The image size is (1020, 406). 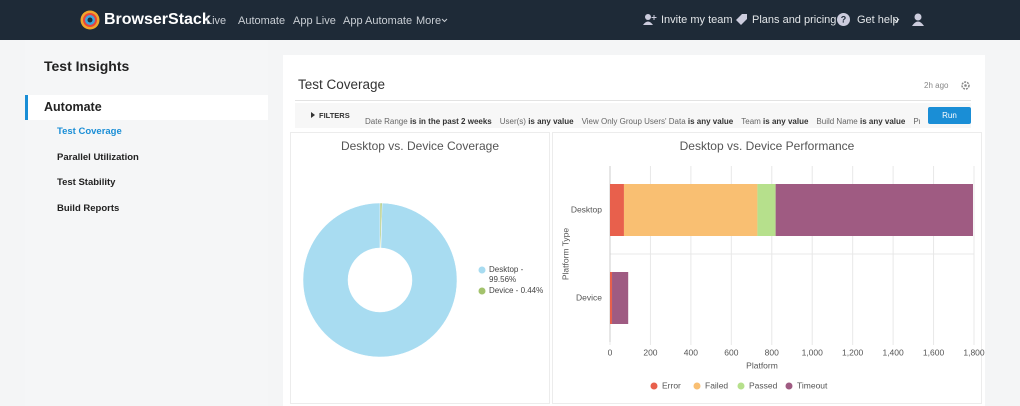 I want to click on chart-title: Desktop vs. Device Coverage, so click(x=420, y=146).